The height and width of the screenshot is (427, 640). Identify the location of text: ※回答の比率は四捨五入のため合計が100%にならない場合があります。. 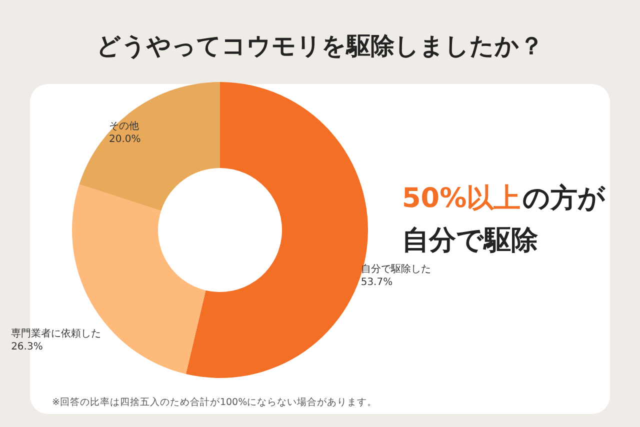
(215, 402).